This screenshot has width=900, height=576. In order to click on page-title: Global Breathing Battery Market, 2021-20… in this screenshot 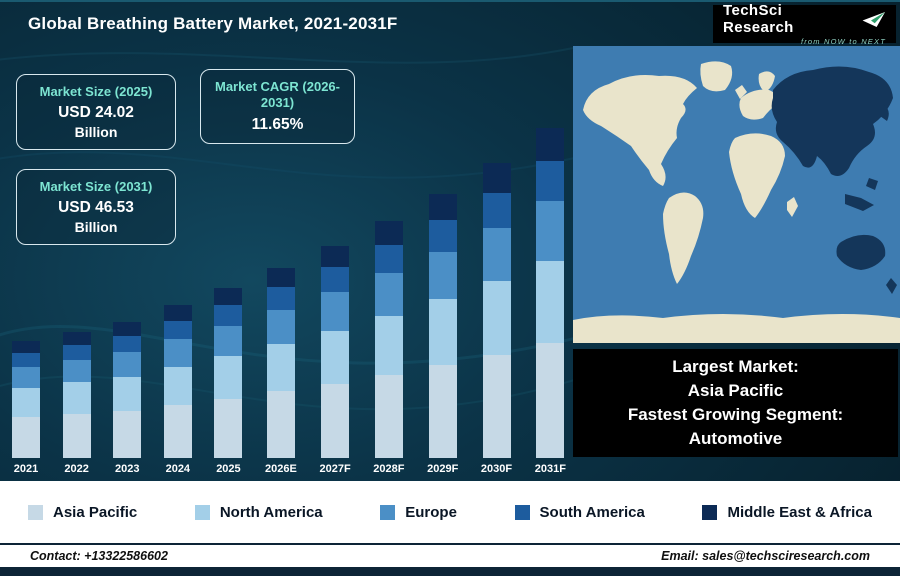, I will do `click(213, 23)`.